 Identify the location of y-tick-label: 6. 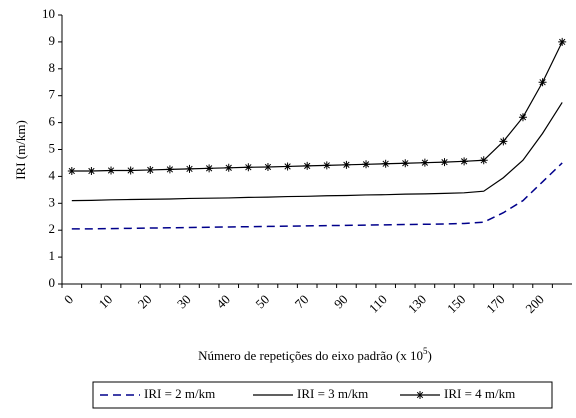
(52, 121).